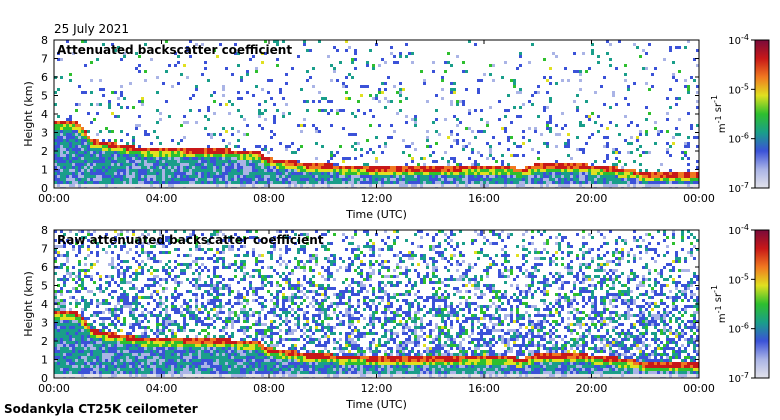 This screenshot has width=780, height=420. What do you see at coordinates (91, 29) in the screenshot?
I see `date-label: 25 July 2021` at bounding box center [91, 29].